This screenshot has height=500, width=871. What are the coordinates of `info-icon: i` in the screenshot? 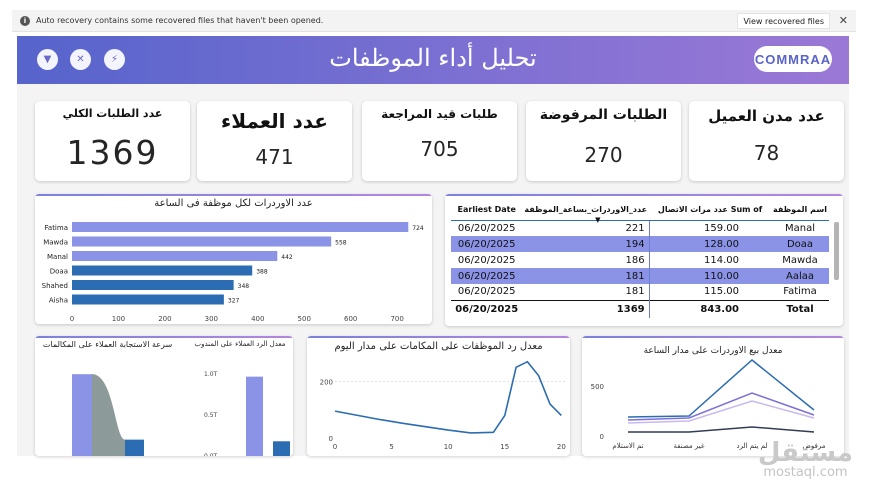 It's located at (25, 20).